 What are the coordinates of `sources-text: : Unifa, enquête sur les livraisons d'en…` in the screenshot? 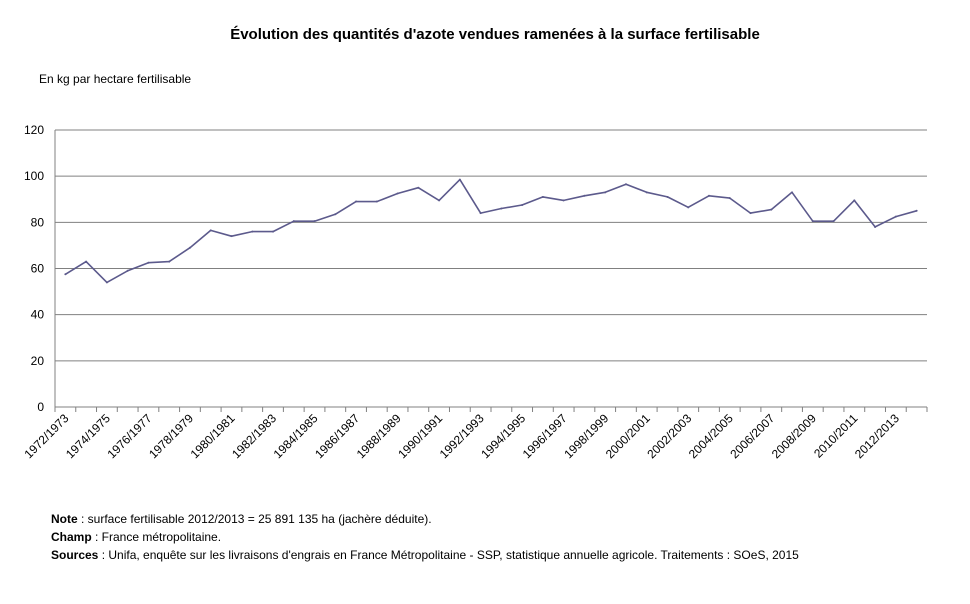 It's located at (448, 555).